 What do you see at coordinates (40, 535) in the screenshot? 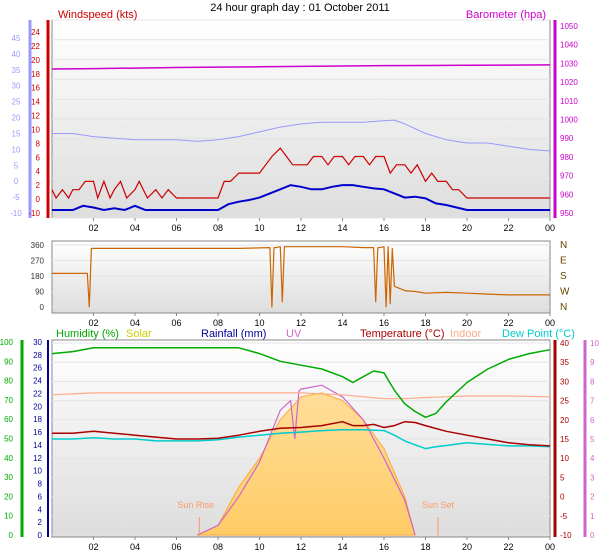
I see `rainfall-axis-tick-label: 0` at bounding box center [40, 535].